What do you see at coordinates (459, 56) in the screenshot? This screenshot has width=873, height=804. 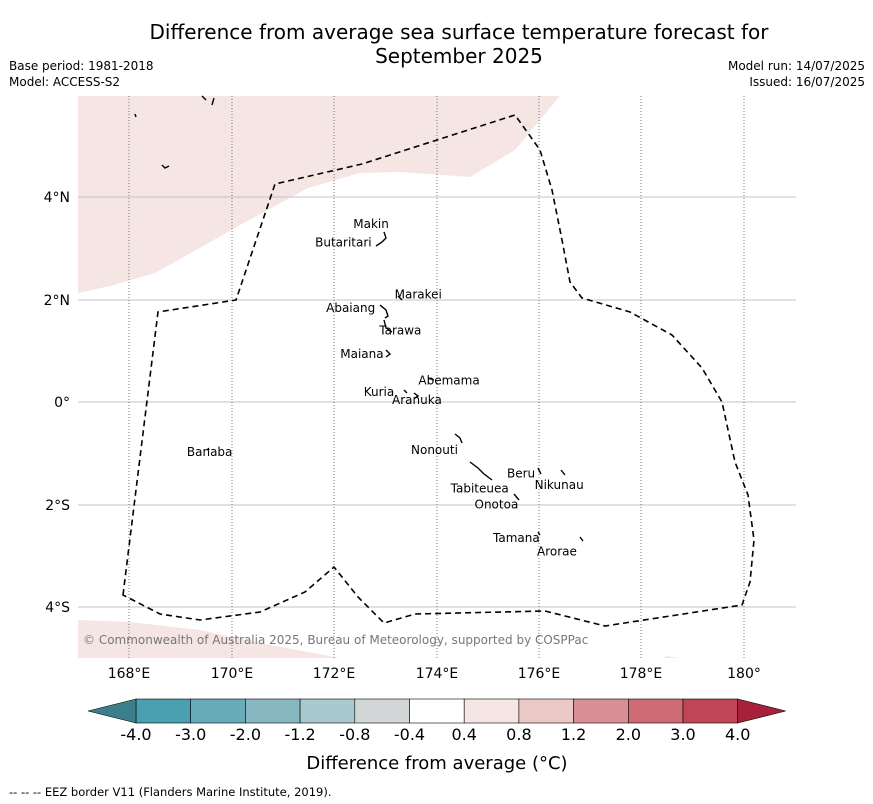 I see `title-line-2: September 2025` at bounding box center [459, 56].